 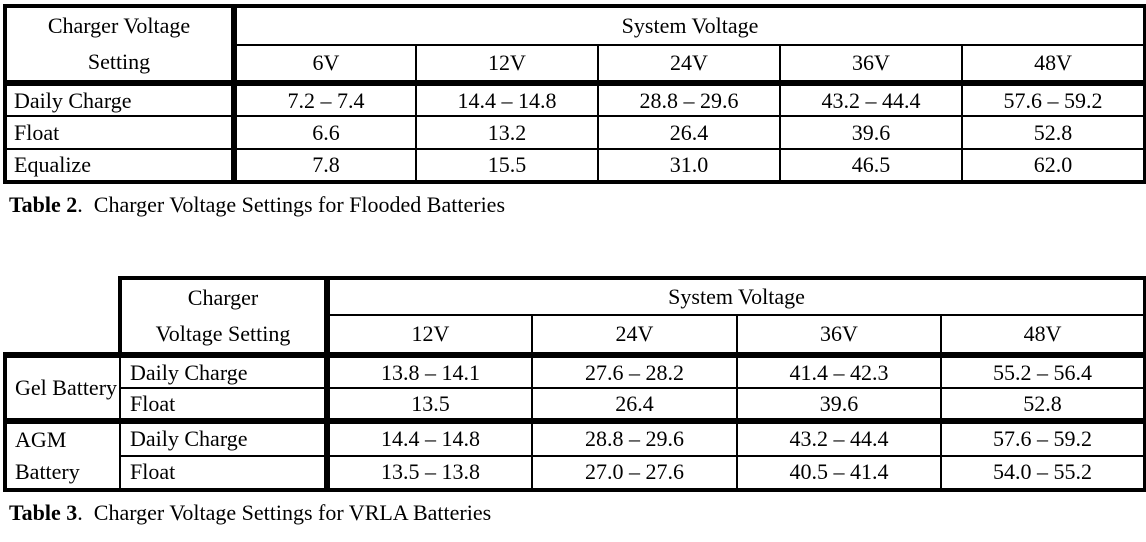 What do you see at coordinates (689, 165) in the screenshot?
I see `table-cell: 31.0` at bounding box center [689, 165].